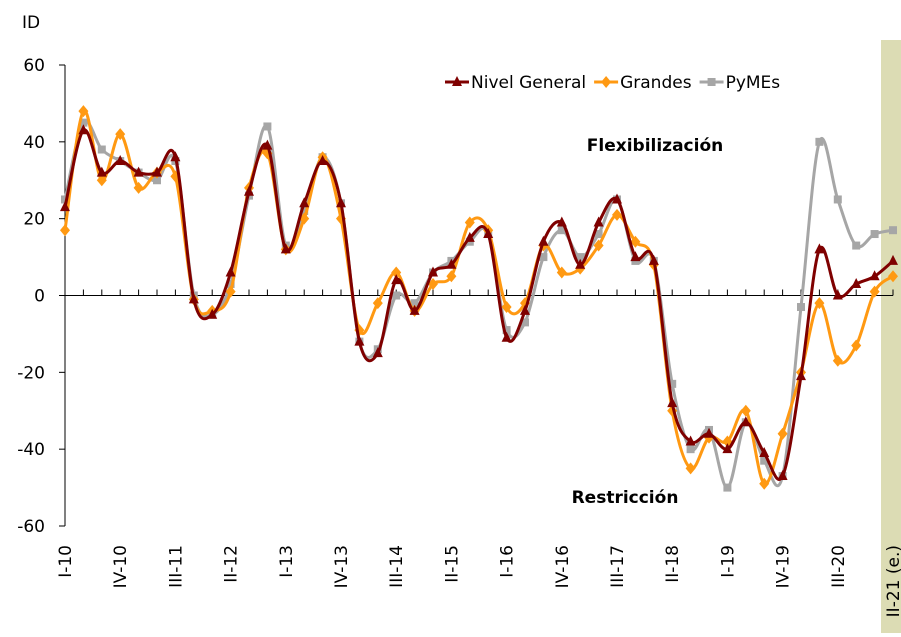  Describe the element at coordinates (625, 498) in the screenshot. I see `annotation: Restricción` at that location.